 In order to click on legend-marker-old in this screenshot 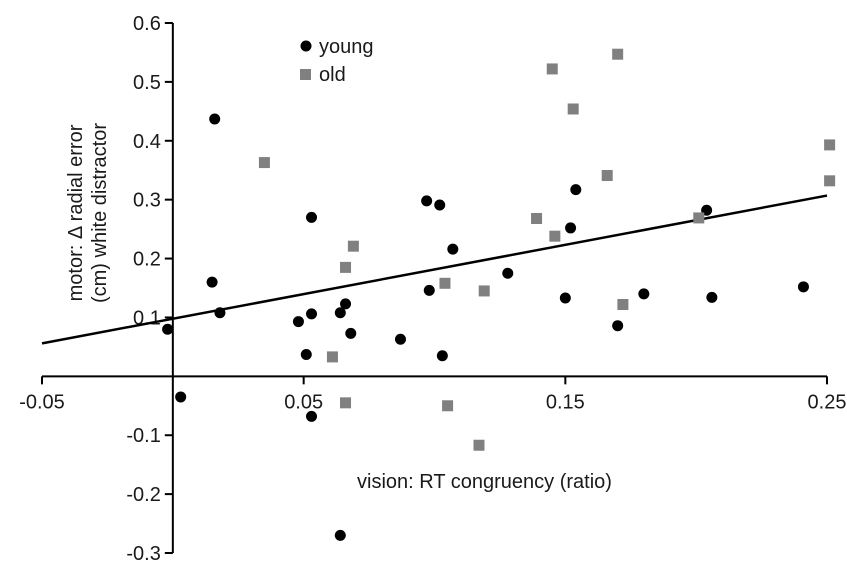, I will do `click(305, 74)`.